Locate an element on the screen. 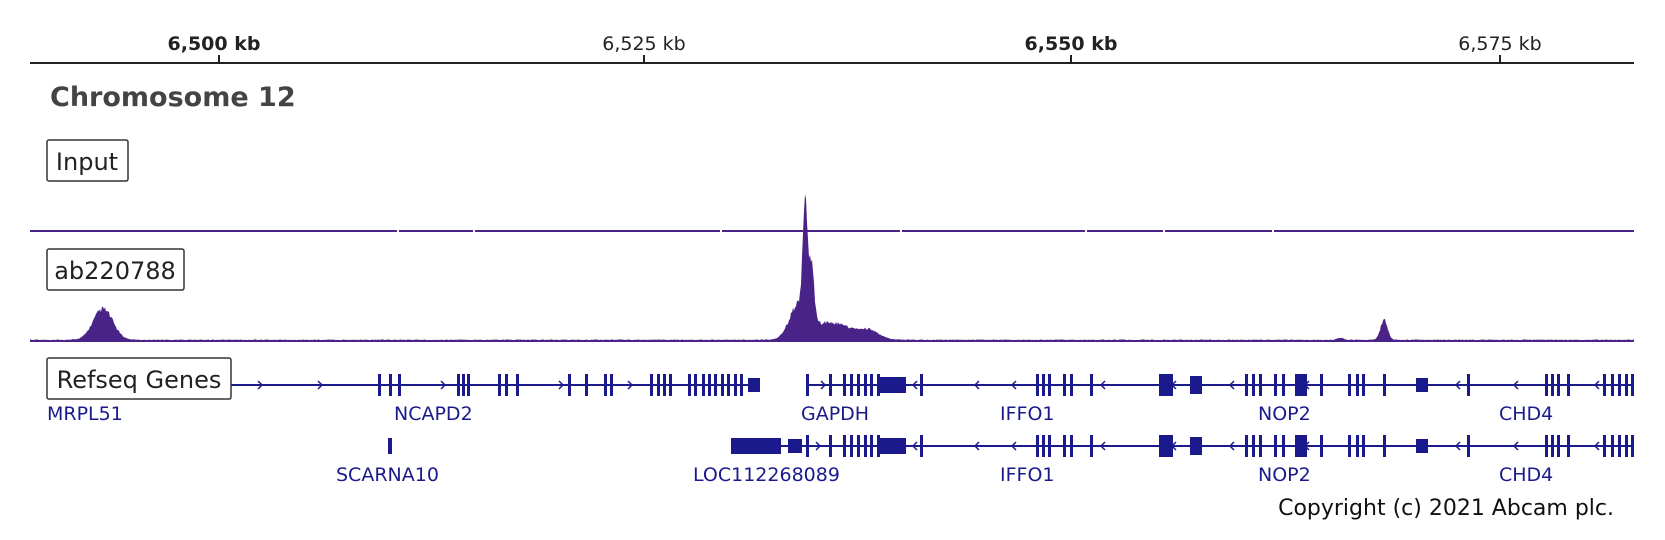  chip-track-label-box is located at coordinates (115, 269).